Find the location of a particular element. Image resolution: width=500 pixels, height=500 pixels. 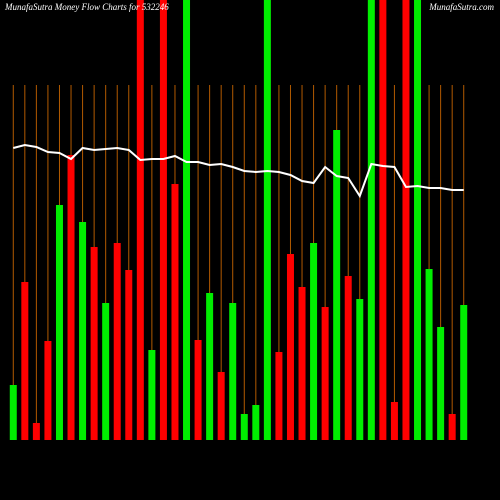

chart-title: MunafaSutra Money Flow Charts for 532246 is located at coordinates (86, 7).